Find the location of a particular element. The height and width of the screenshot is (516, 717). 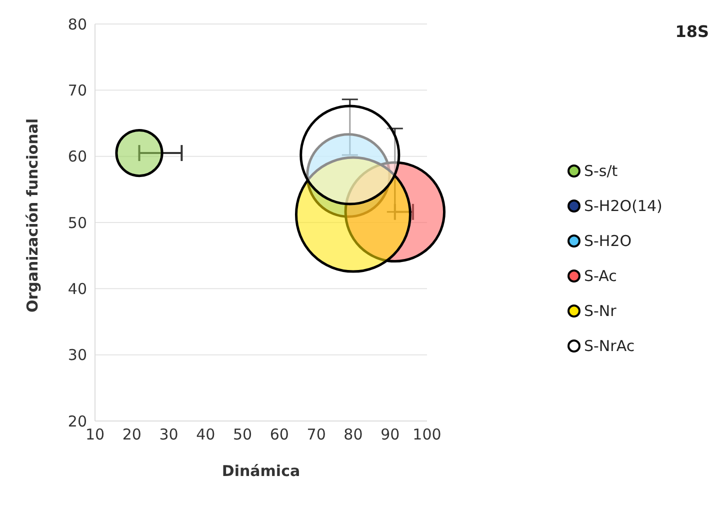

x-tick-label: 30 is located at coordinates (168, 435).